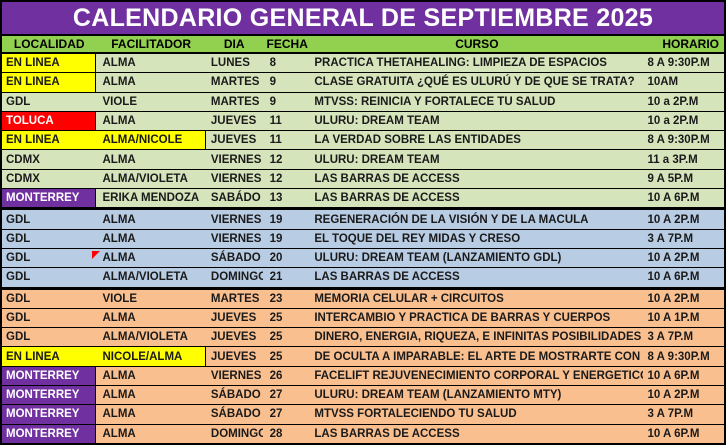  I want to click on localidad-cell: TOLUCA, so click(49, 121).